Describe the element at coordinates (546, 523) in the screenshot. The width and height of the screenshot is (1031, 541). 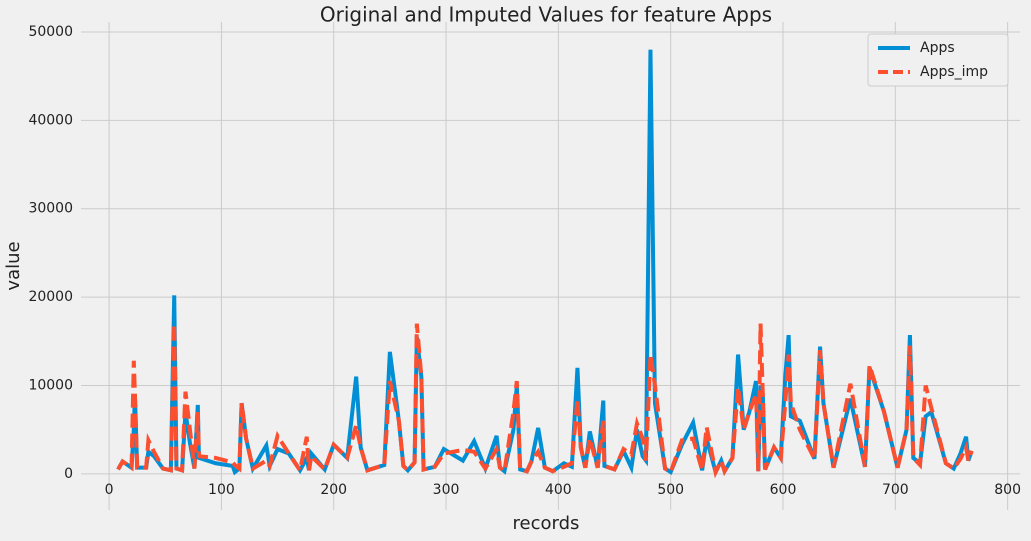
I see `x-axis-label: records` at that location.